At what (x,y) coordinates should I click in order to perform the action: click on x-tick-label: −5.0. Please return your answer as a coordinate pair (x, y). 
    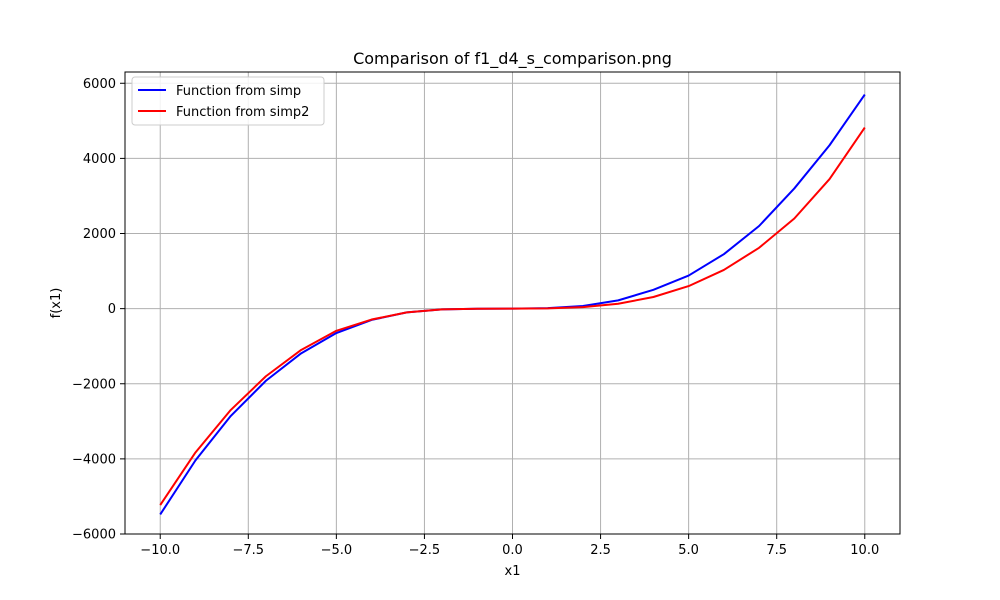
    Looking at the image, I should click on (337, 550).